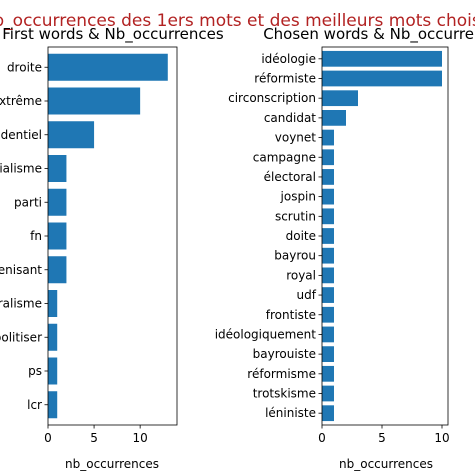  Describe the element at coordinates (441, 438) in the screenshot. I see `right-x-tick-label: 10` at that location.